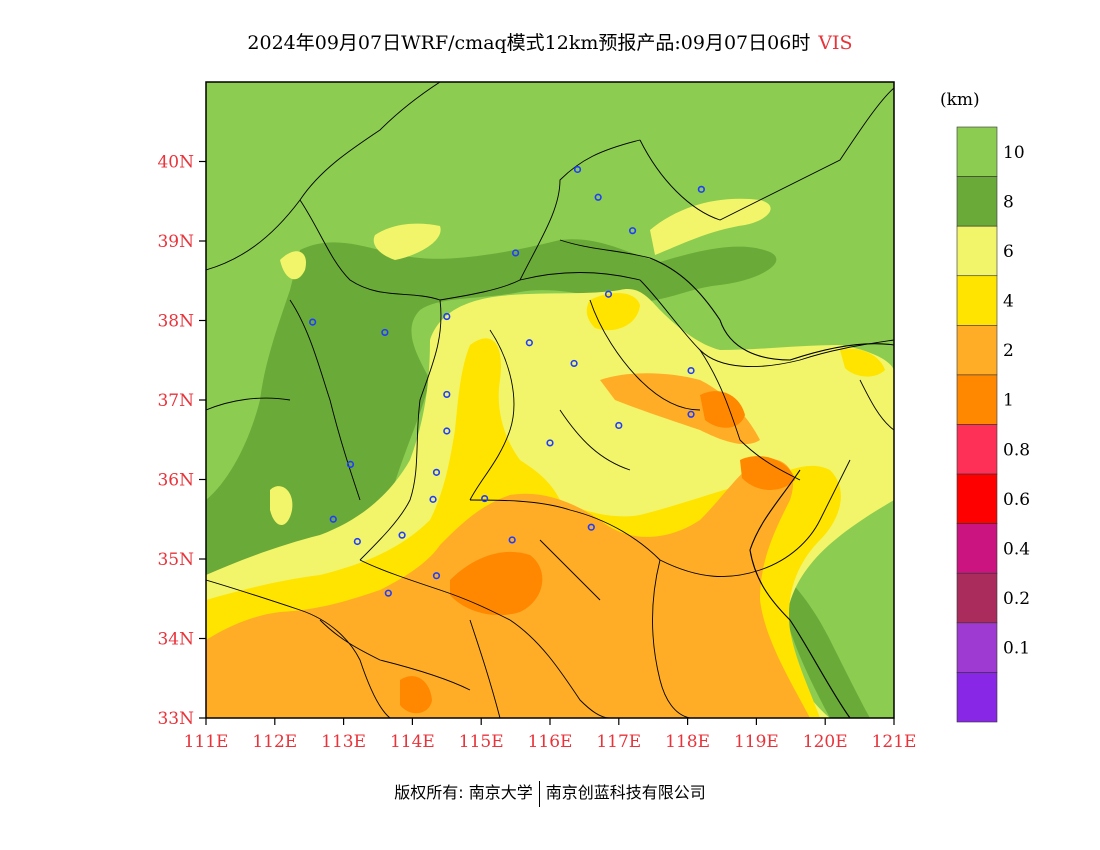 The height and width of the screenshot is (850, 1100). I want to click on coastline, so click(771, 487).